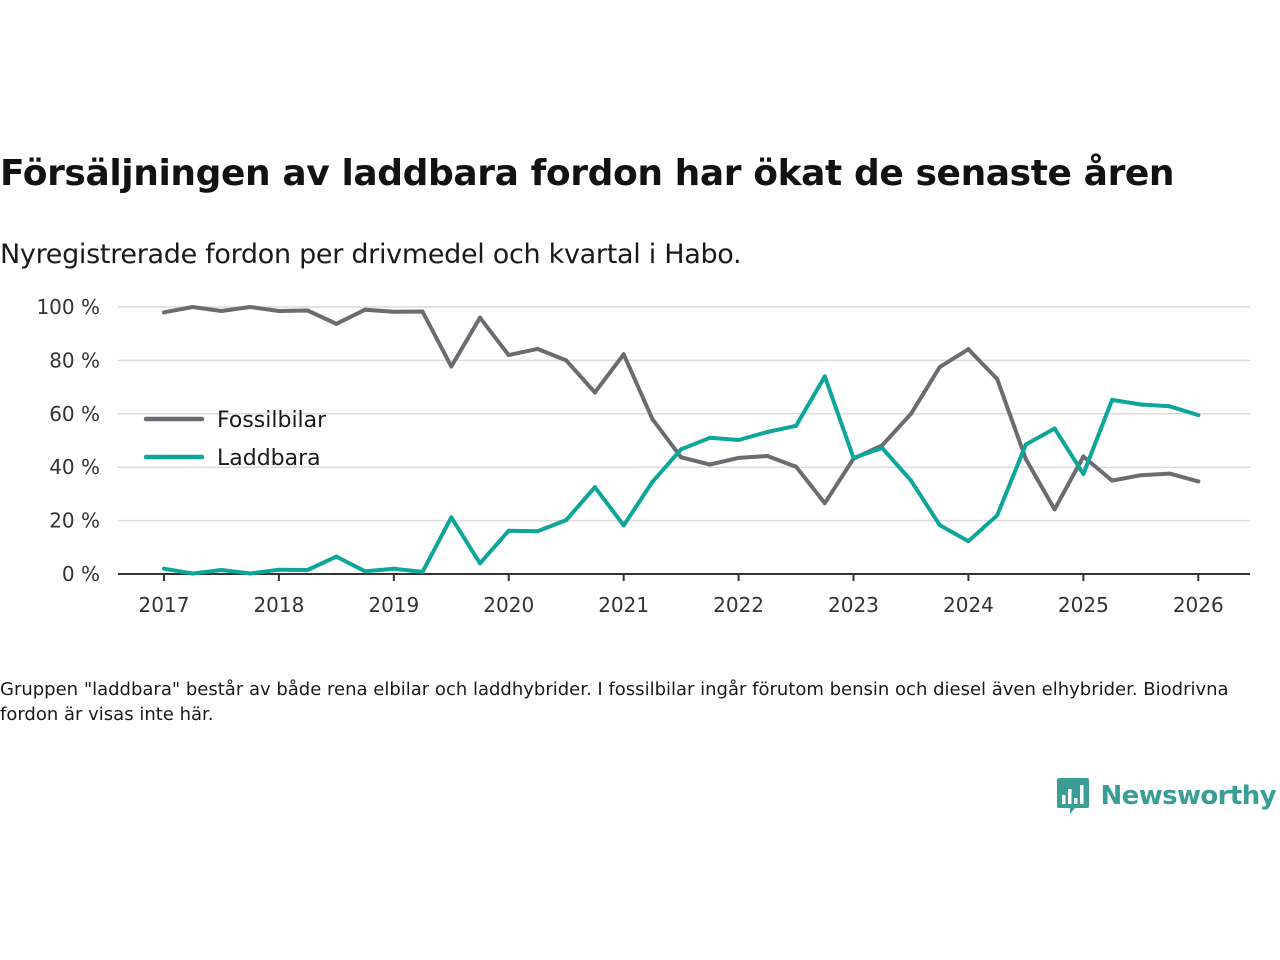 This screenshot has width=1280, height=960. What do you see at coordinates (74, 467) in the screenshot?
I see `y-tick-label: 40 %` at bounding box center [74, 467].